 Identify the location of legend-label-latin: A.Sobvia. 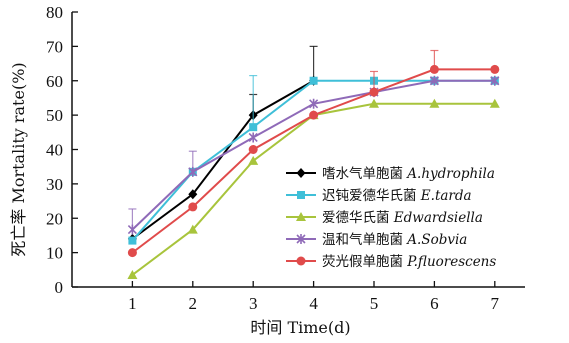
(436, 240).